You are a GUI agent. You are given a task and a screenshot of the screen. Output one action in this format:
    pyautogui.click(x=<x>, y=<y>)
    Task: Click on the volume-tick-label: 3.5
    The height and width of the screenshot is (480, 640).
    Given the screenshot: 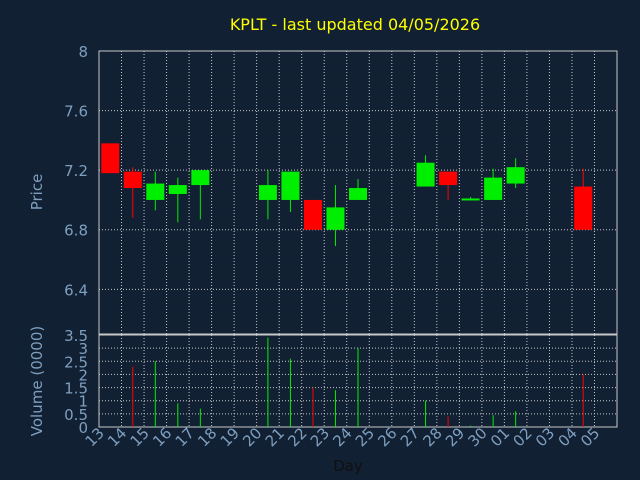 What is the action you would take?
    pyautogui.click(x=76, y=336)
    